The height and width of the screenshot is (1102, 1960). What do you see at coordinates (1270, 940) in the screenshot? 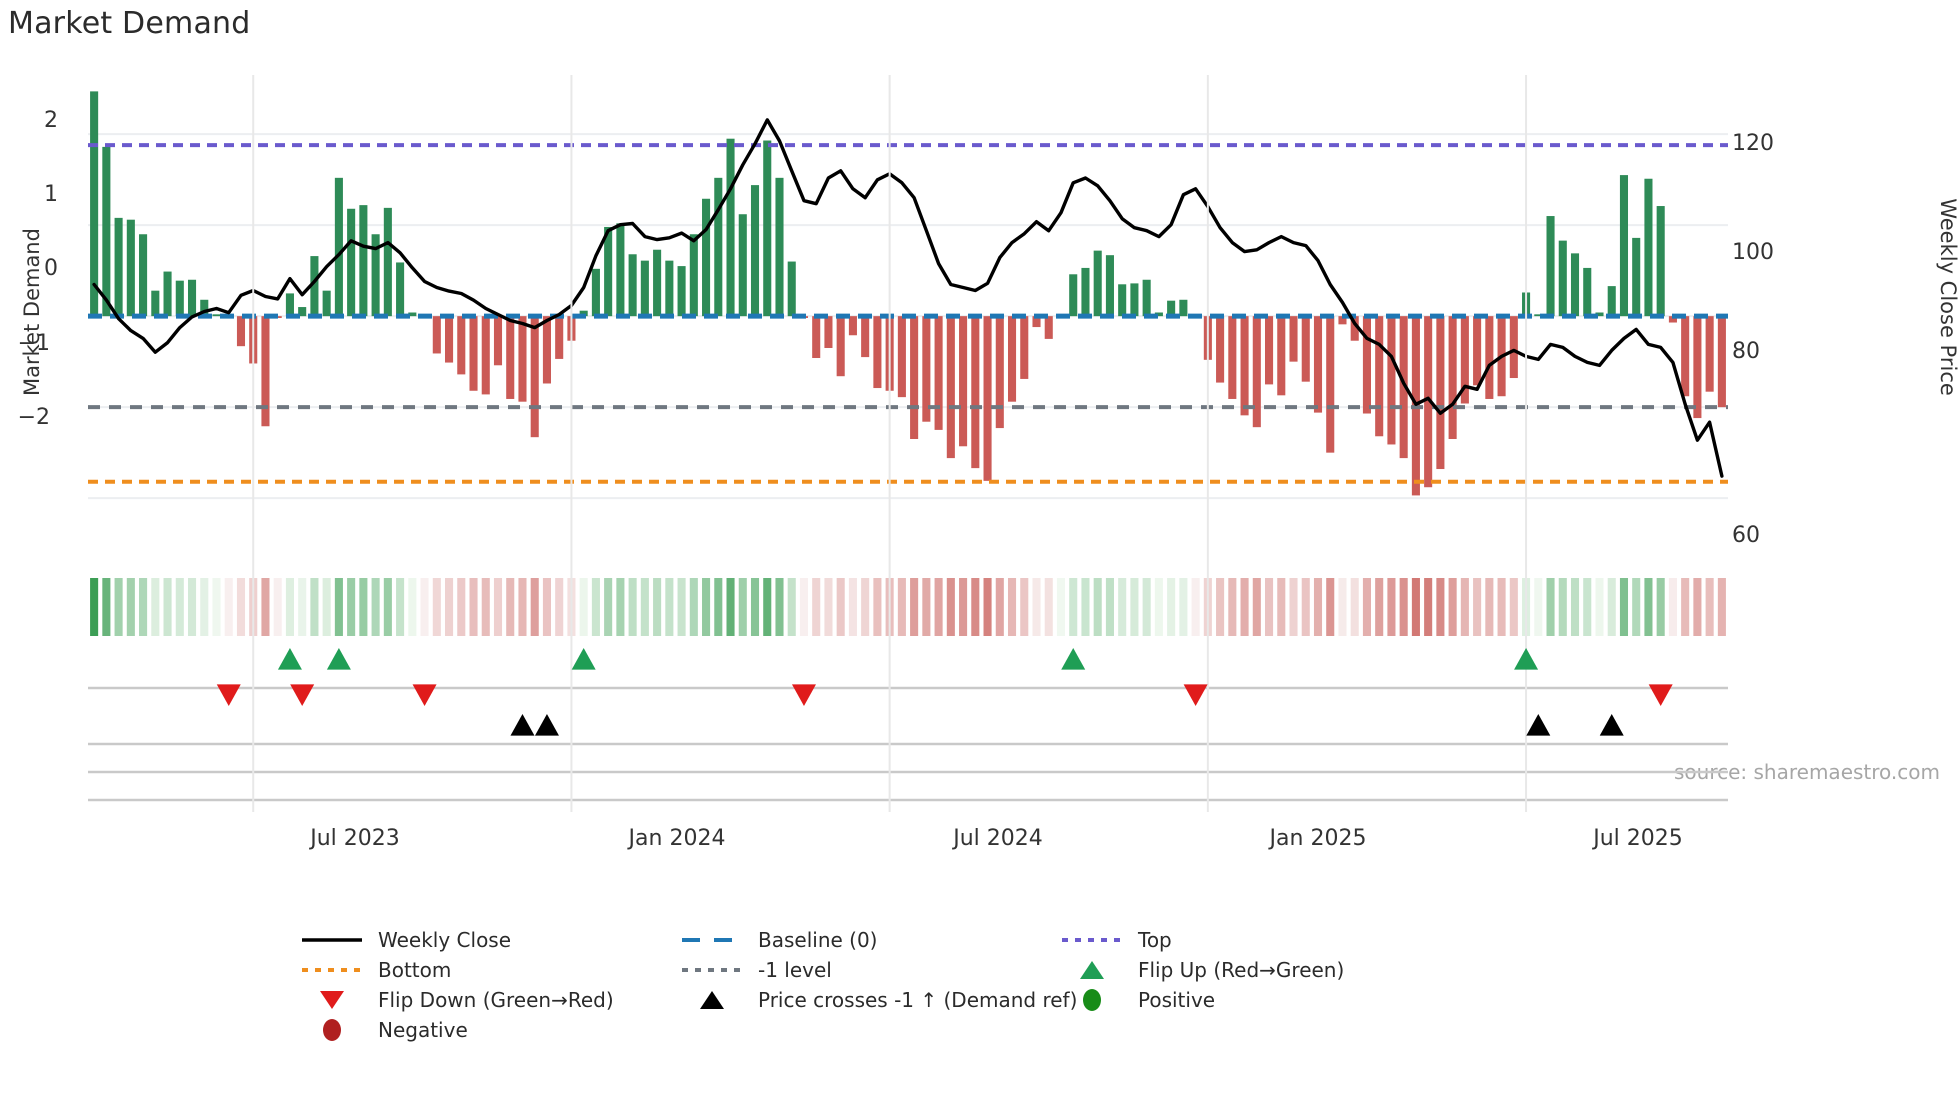
I see `legend-item: Top` at bounding box center [1270, 940].